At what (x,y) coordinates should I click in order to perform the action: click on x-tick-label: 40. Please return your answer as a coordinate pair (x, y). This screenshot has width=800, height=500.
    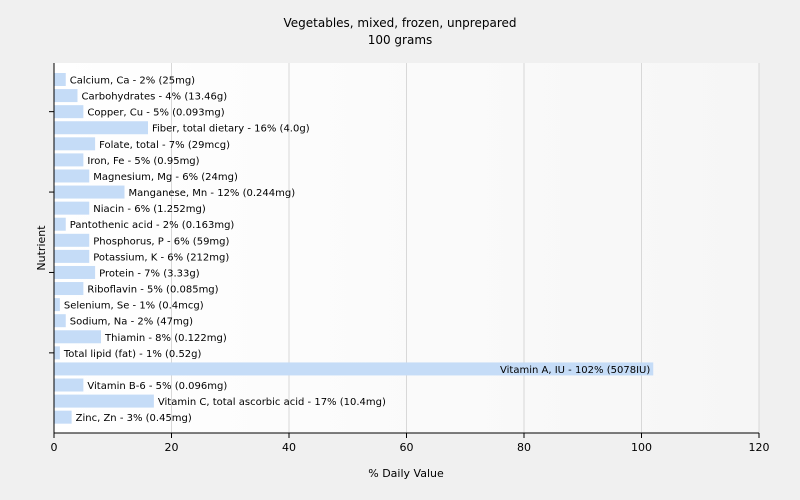
    Looking at the image, I should click on (289, 447).